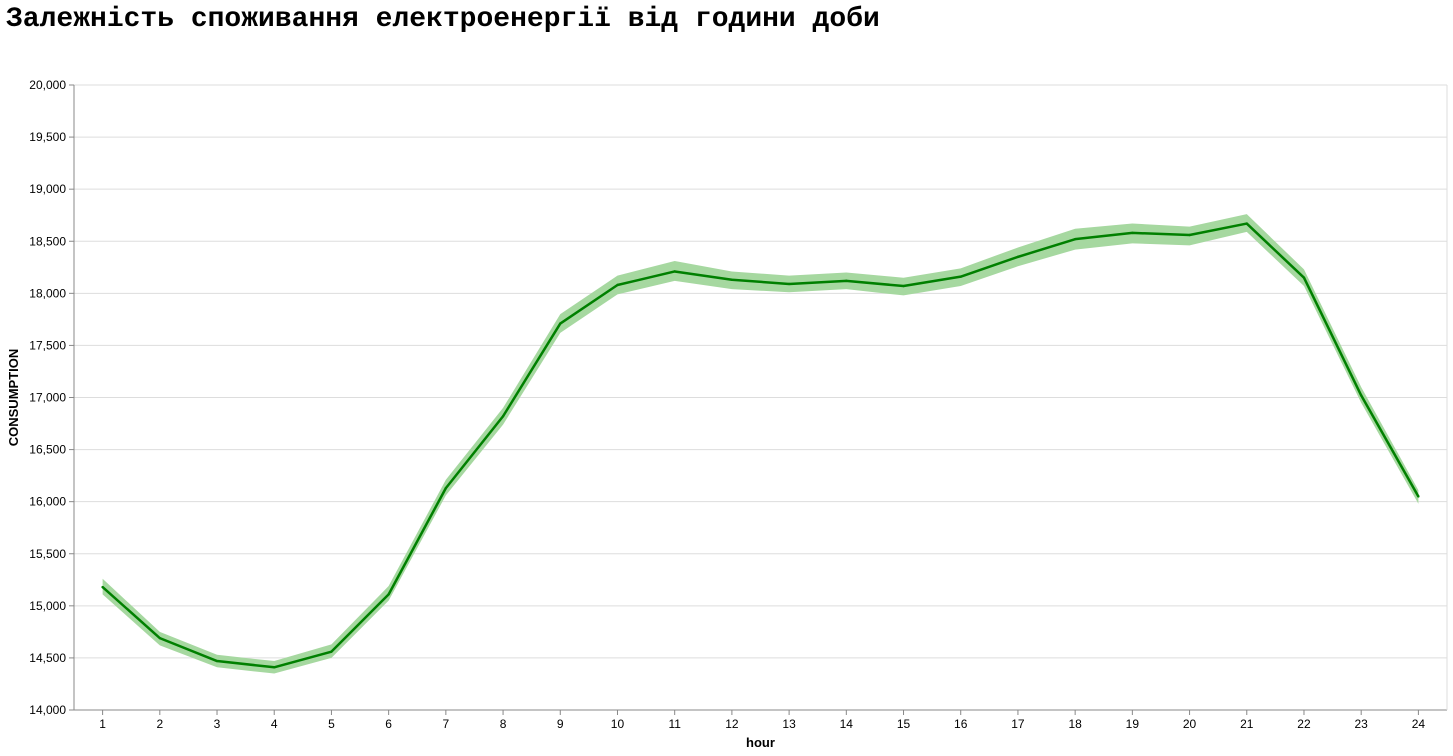 This screenshot has width=1453, height=756. Describe the element at coordinates (47, 710) in the screenshot. I see `y-tick-label: 14,000` at that location.